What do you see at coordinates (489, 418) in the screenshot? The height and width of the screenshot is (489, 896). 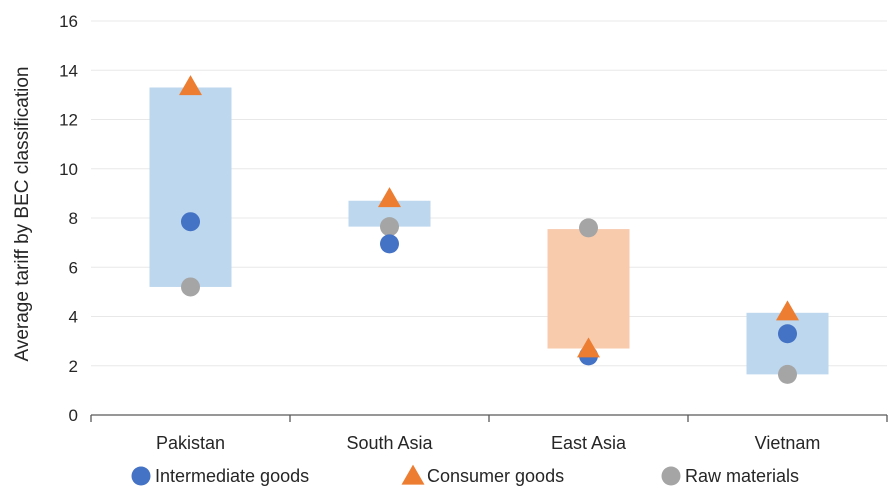 I see `x-axis-ticks` at bounding box center [489, 418].